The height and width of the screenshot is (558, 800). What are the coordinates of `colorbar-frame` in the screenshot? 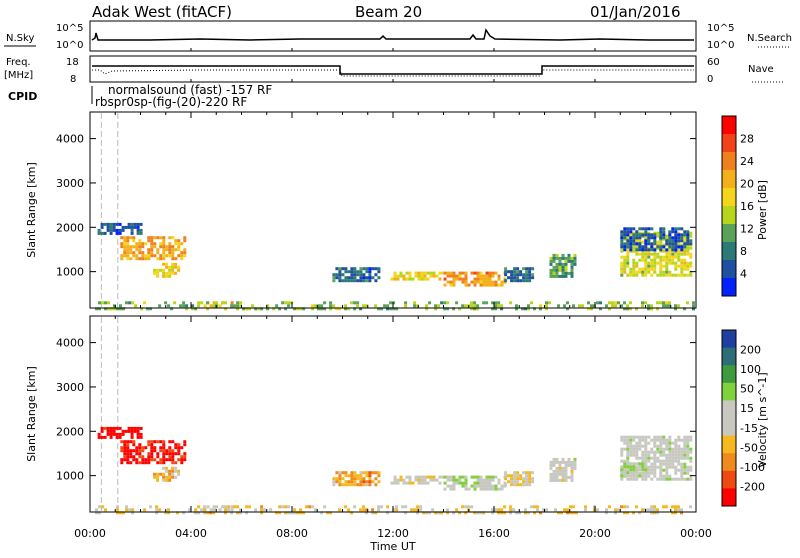 It's located at (729, 206).